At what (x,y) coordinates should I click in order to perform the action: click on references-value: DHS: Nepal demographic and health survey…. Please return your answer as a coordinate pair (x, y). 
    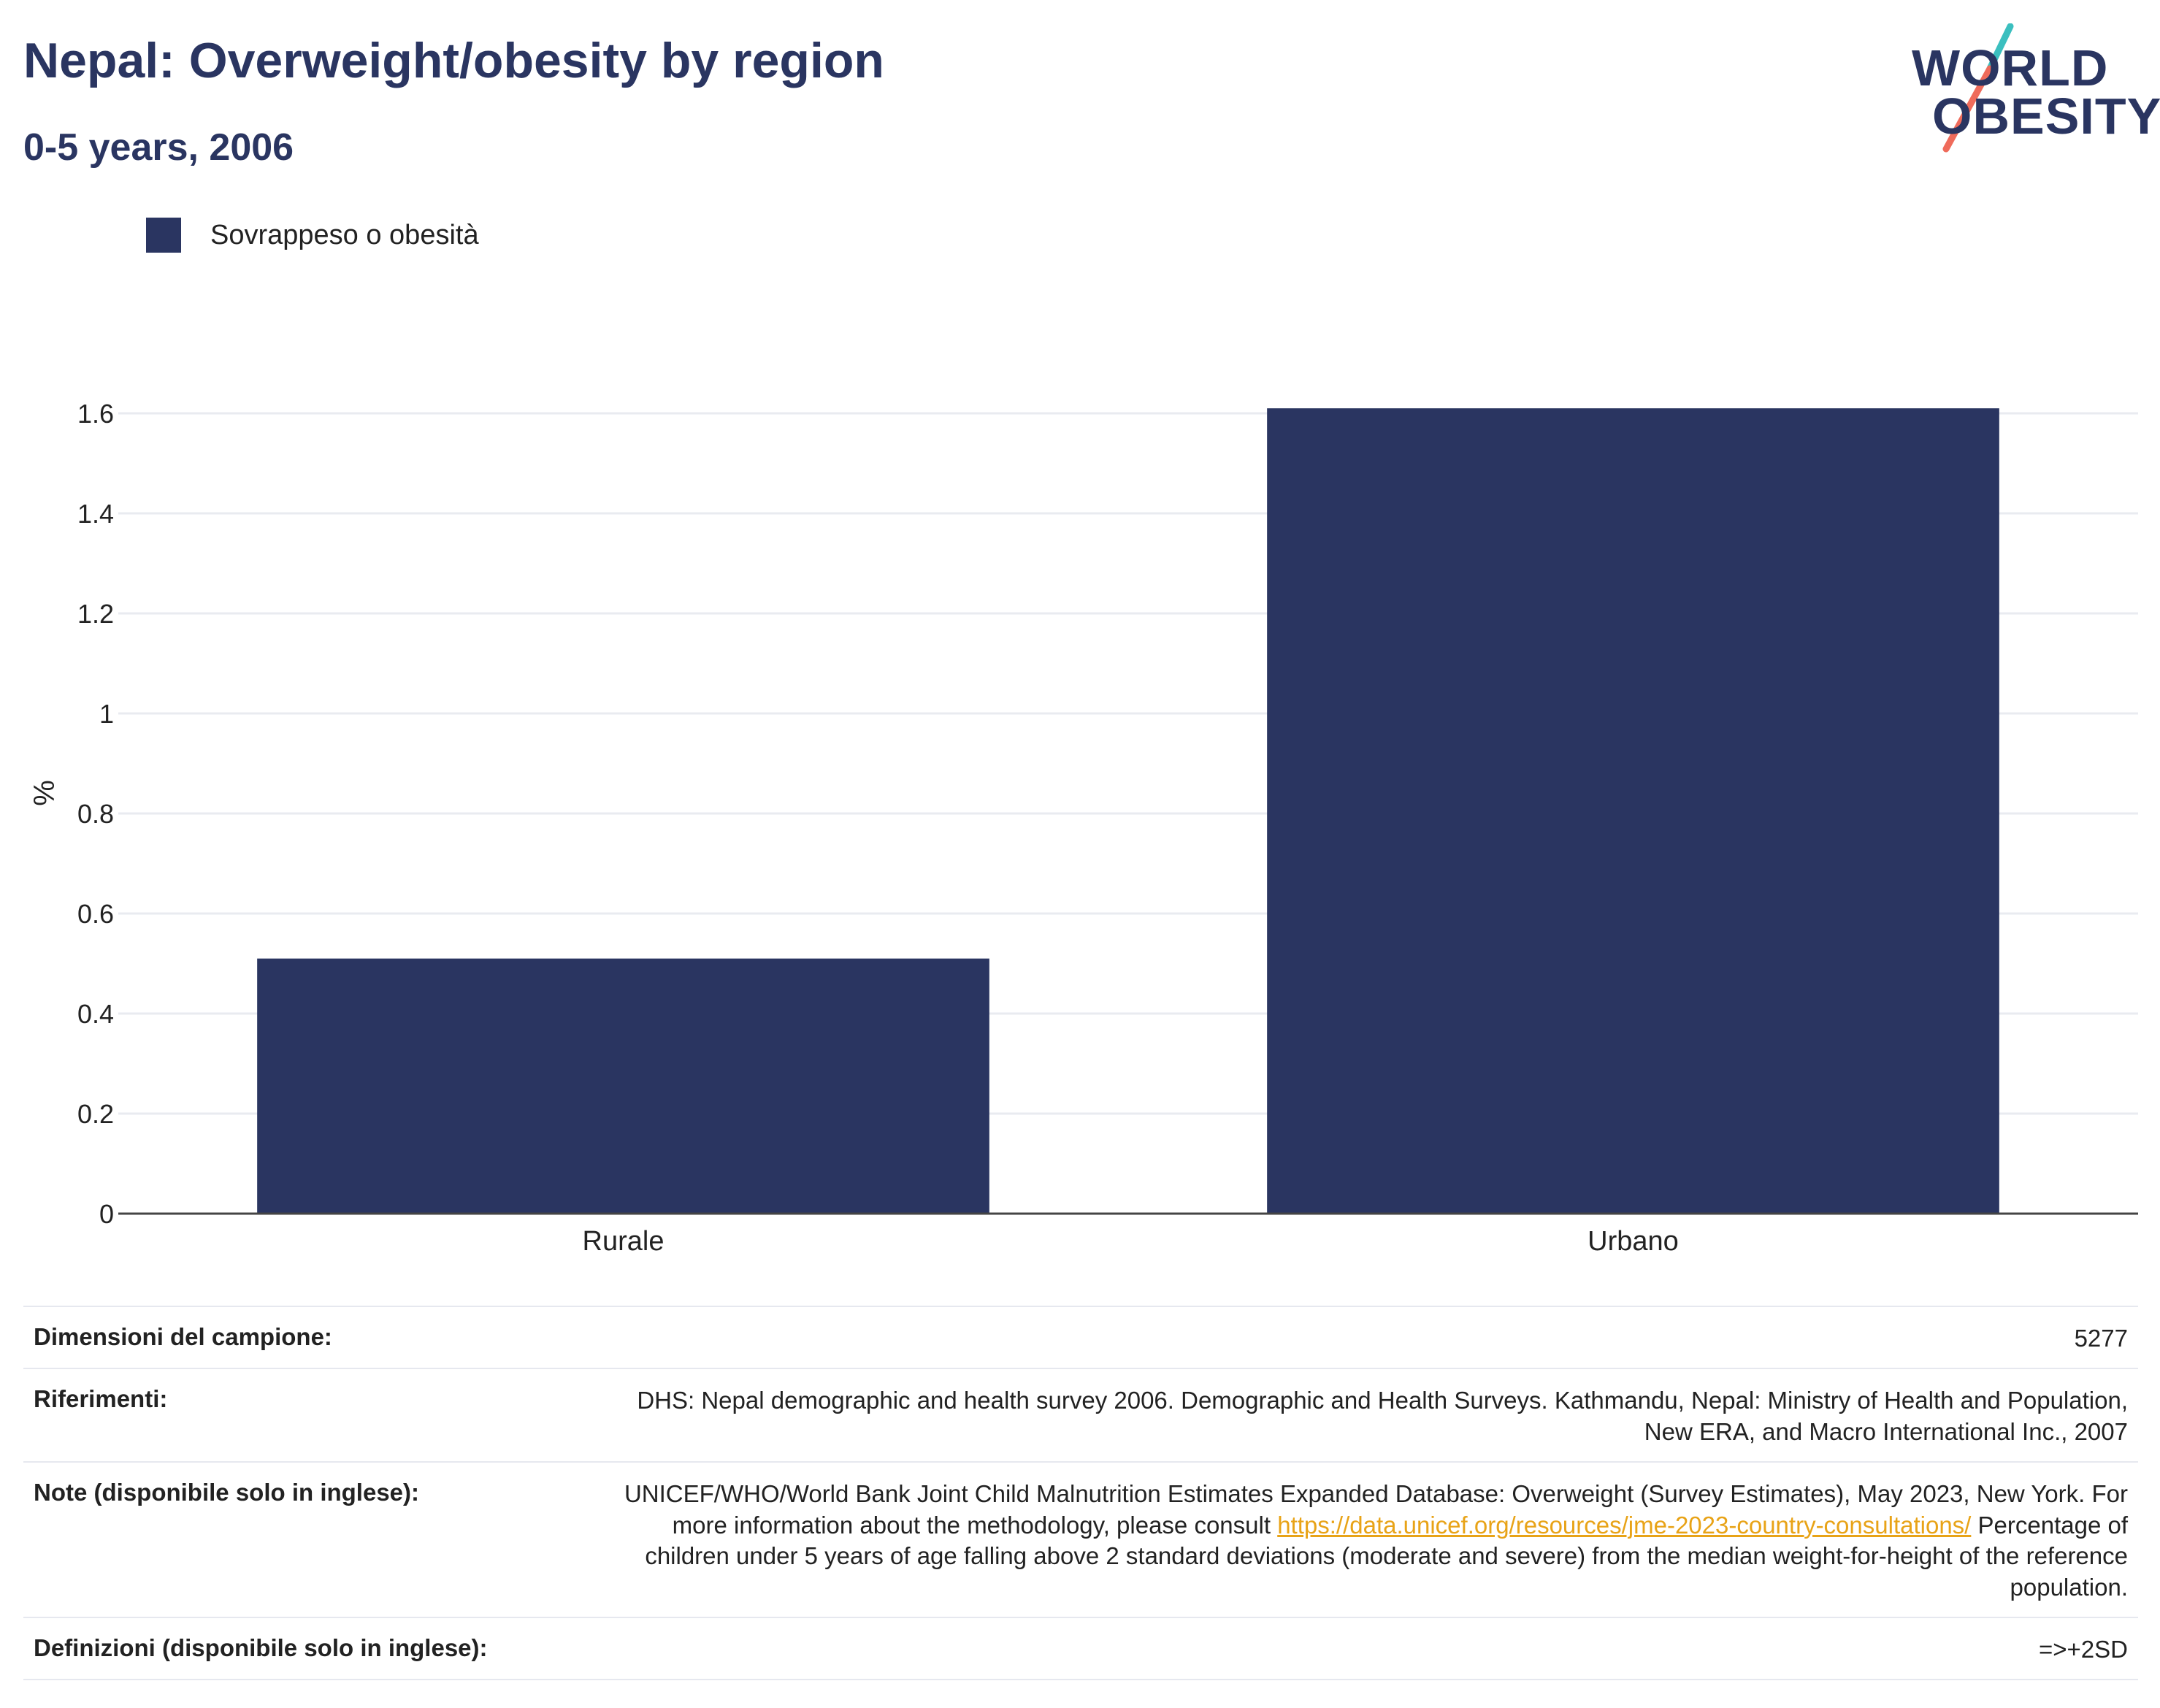
    Looking at the image, I should click on (1382, 1415).